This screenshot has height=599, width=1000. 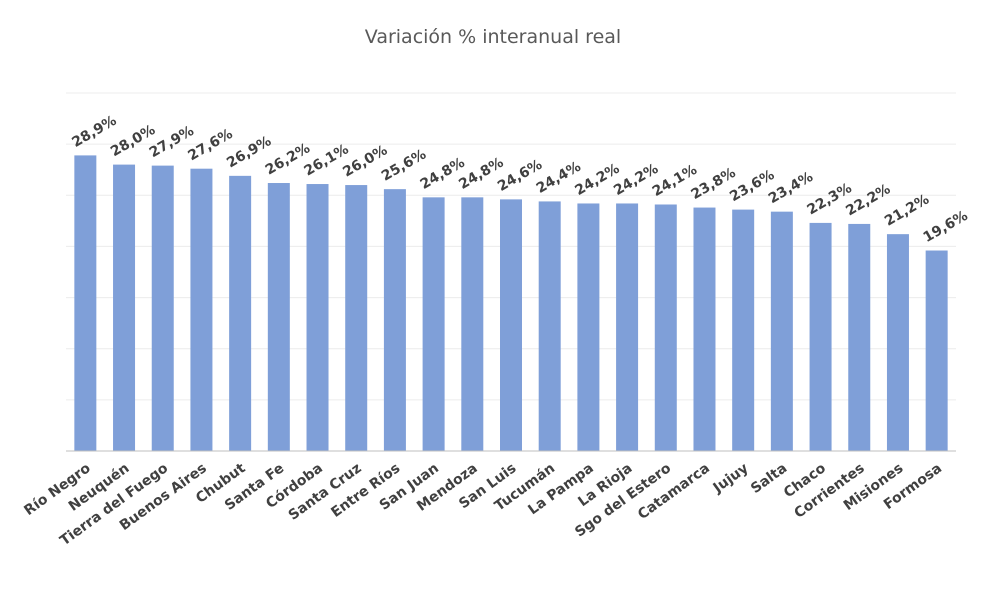 I want to click on data-label: 19,6%, so click(x=946, y=227).